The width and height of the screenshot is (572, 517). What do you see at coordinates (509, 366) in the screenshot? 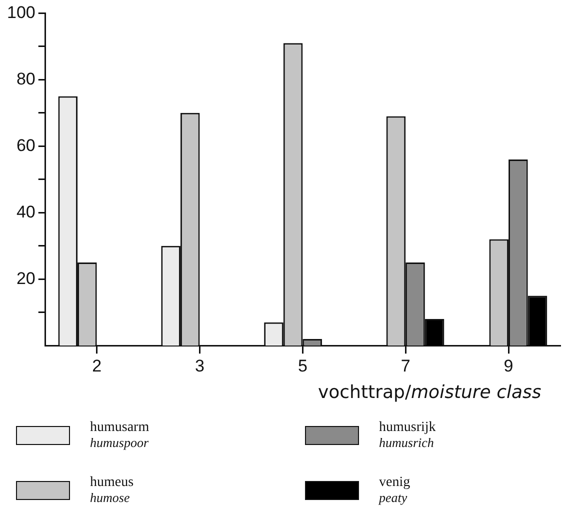
I see `x-tick-label: 9` at bounding box center [509, 366].